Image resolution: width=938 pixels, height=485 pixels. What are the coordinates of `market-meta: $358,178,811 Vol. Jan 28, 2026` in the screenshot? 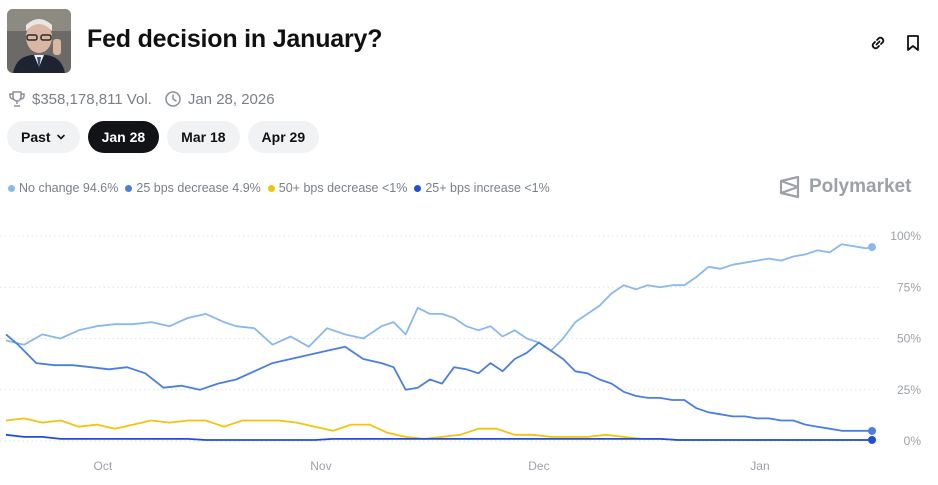 It's located at (147, 99).